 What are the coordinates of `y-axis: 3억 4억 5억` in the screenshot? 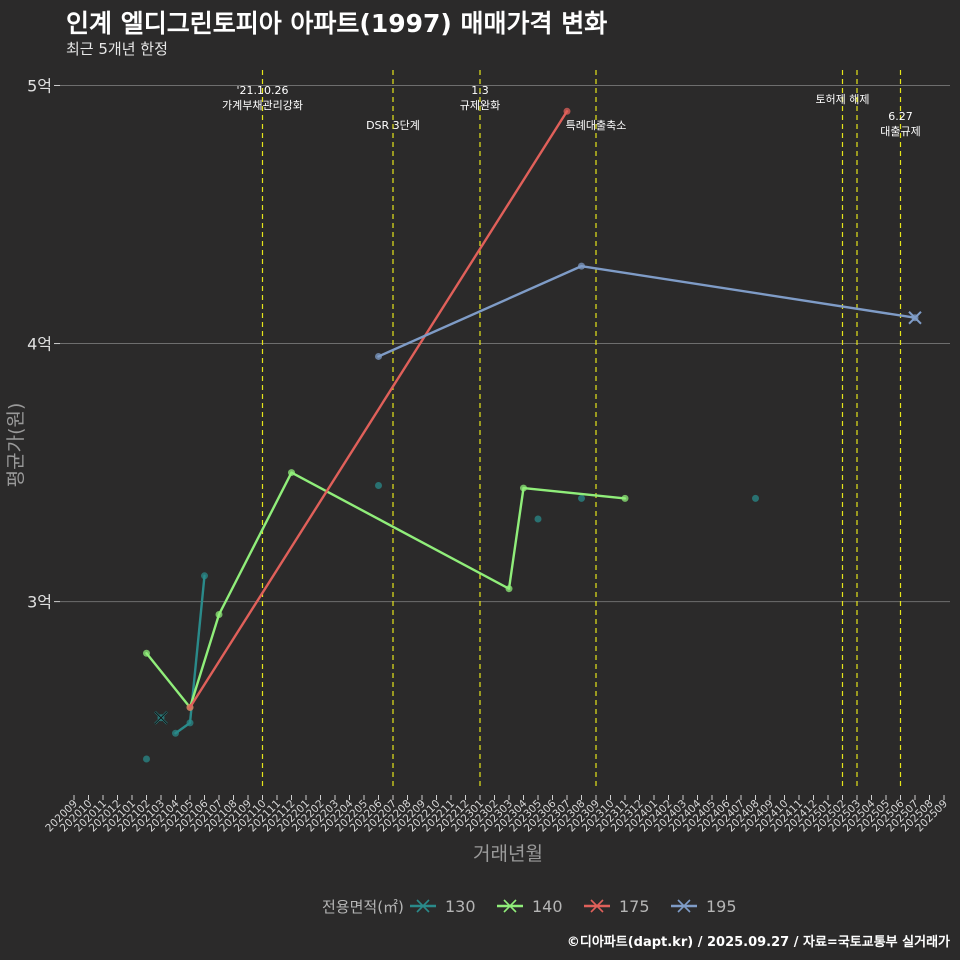 It's located at (43, 344).